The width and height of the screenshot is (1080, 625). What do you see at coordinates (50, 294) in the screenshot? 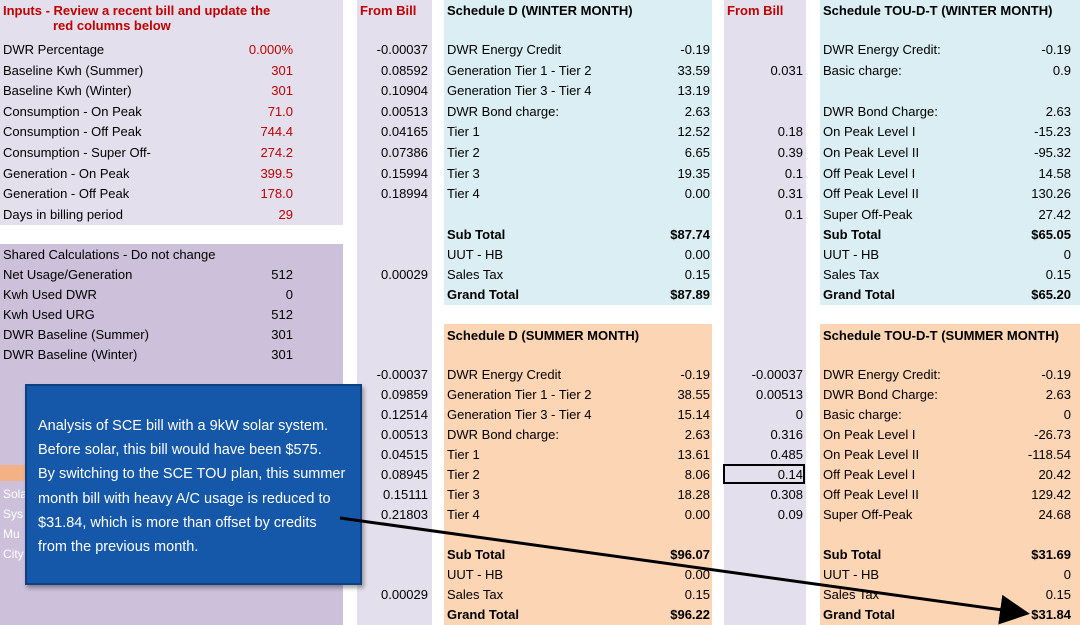
I see `shared-label: Kwh Used DWR` at bounding box center [50, 294].